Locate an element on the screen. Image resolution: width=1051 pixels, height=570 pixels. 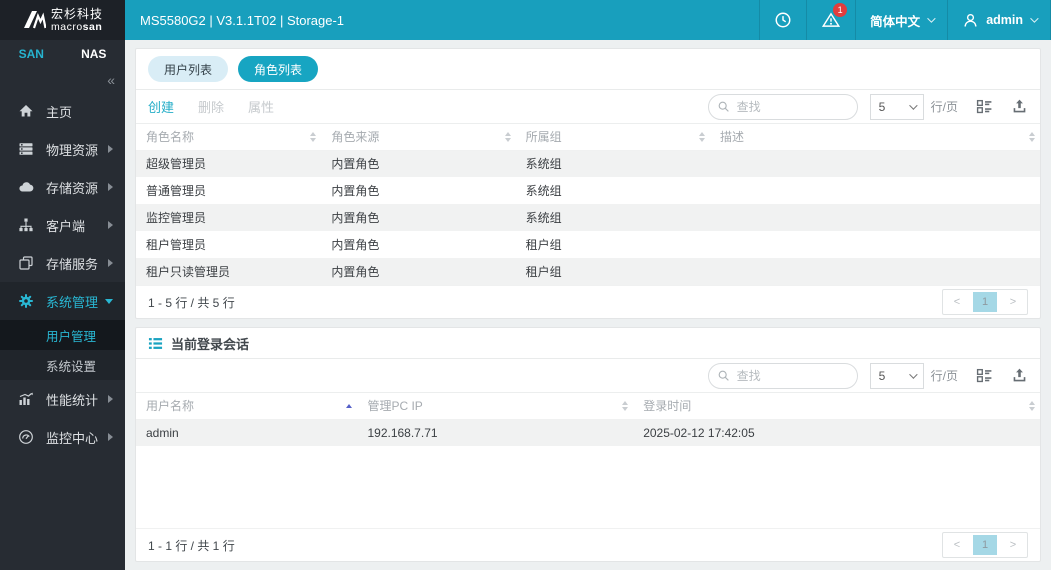
delete-button: 删除 is located at coordinates (211, 106).